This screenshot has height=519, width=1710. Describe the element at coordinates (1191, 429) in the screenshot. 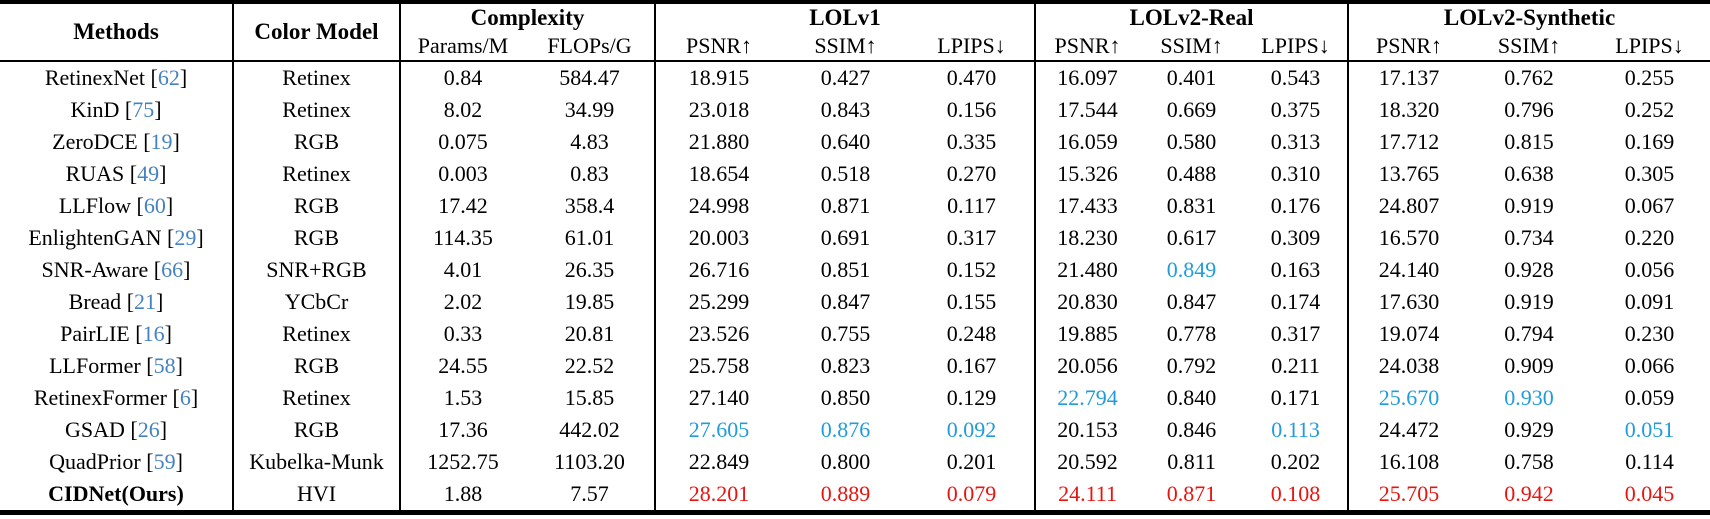

I see `metric-cell: 0.846` at that location.